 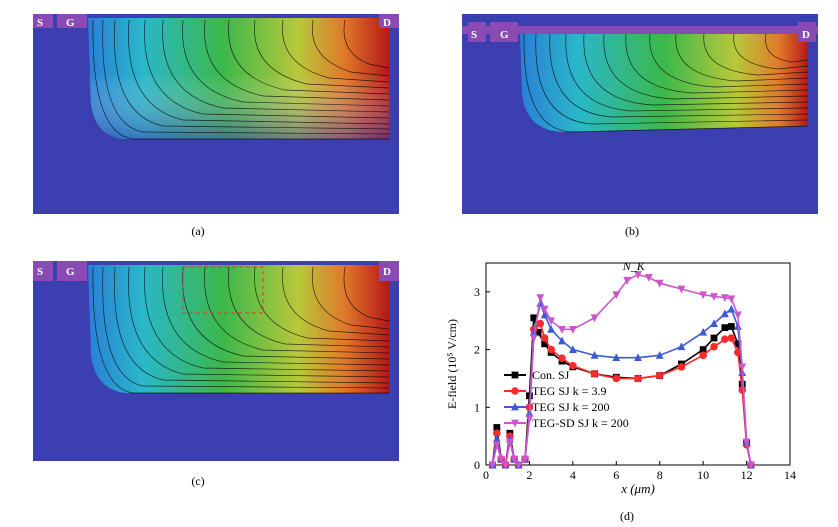 I want to click on caption-c: (c), so click(x=198, y=481).